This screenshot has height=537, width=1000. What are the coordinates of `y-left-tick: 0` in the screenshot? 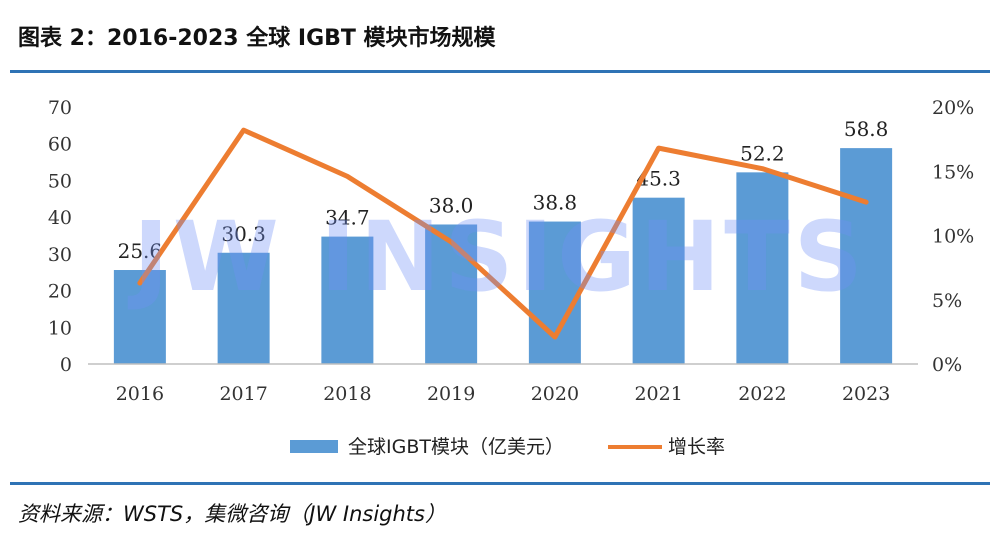 It's located at (66, 365).